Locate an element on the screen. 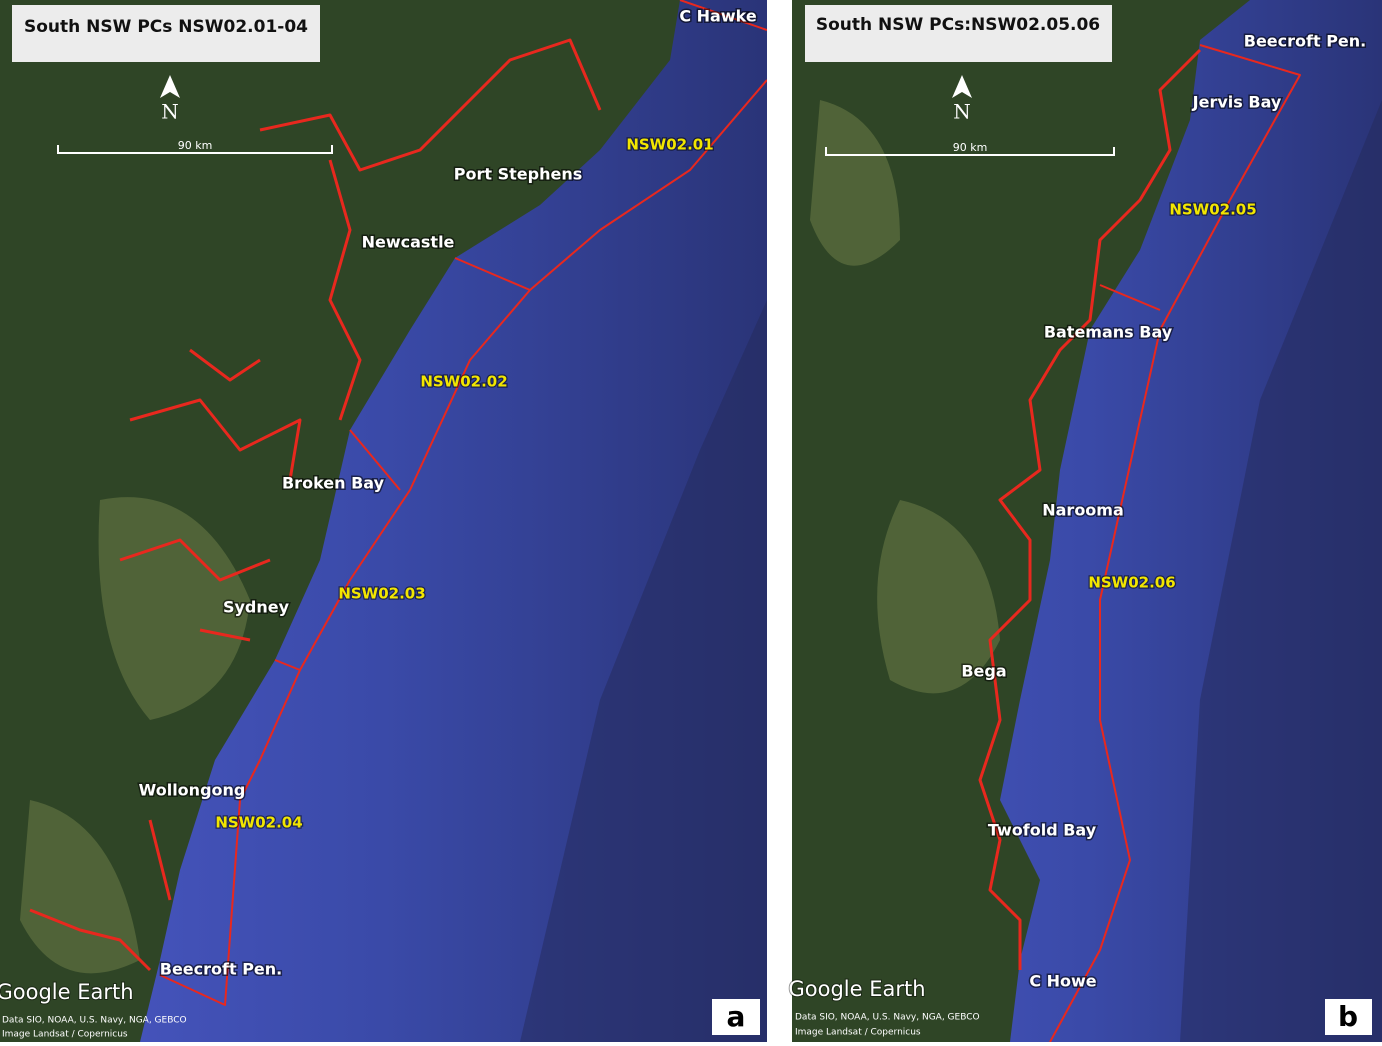 Image resolution: width=1382 pixels, height=1046 pixels. panel-letter: b is located at coordinates (1348, 1016).